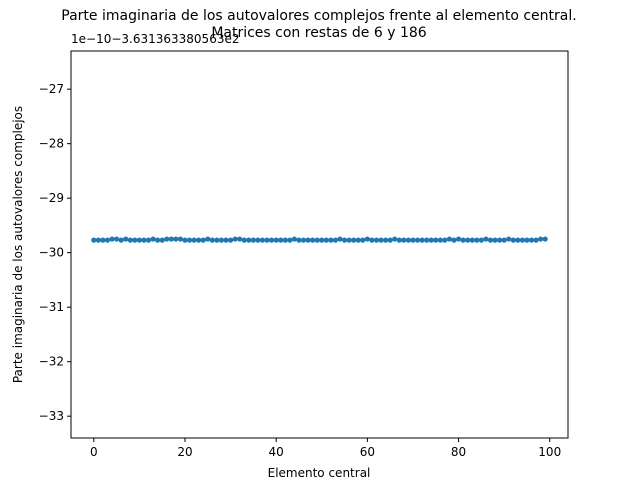 This screenshot has width=629, height=490. What do you see at coordinates (51, 89) in the screenshot?
I see `y-tick-label: −27` at bounding box center [51, 89].